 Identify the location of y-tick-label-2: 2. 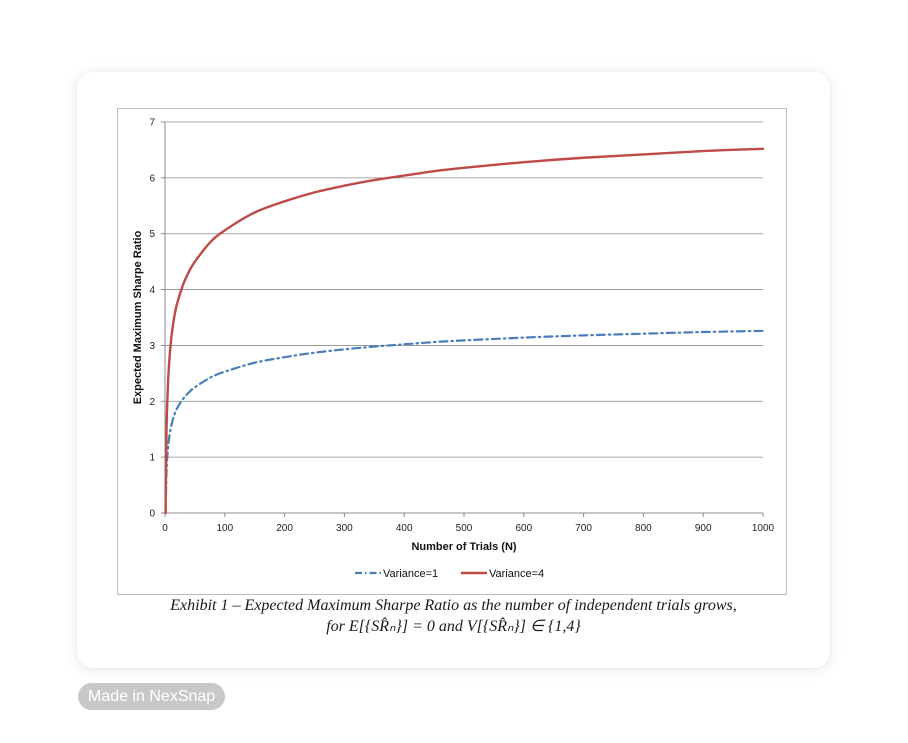
(152, 402).